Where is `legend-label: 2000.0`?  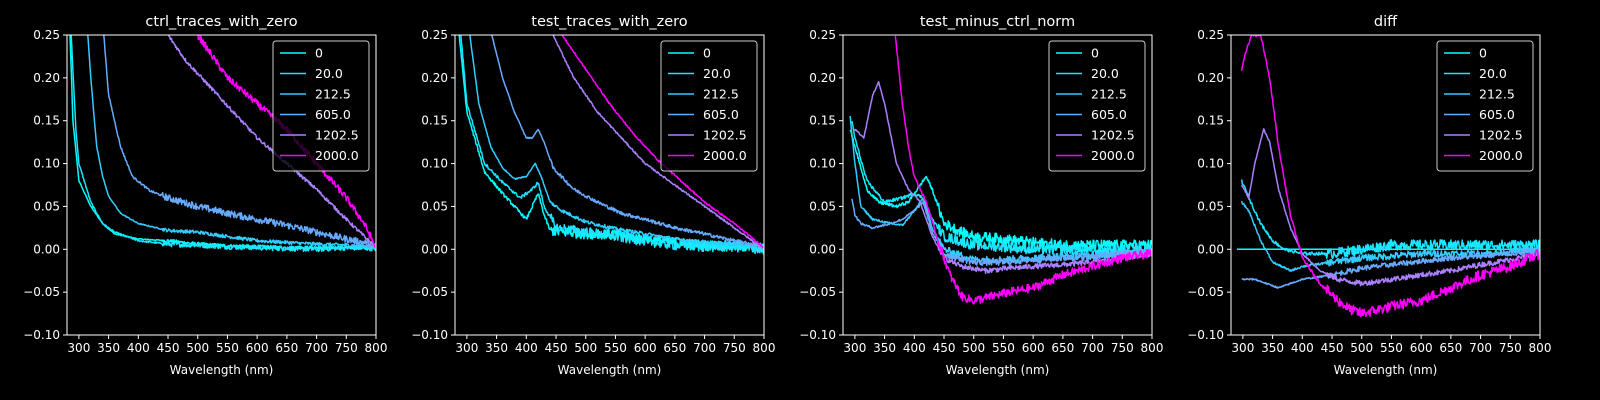 legend-label: 2000.0 is located at coordinates (337, 155).